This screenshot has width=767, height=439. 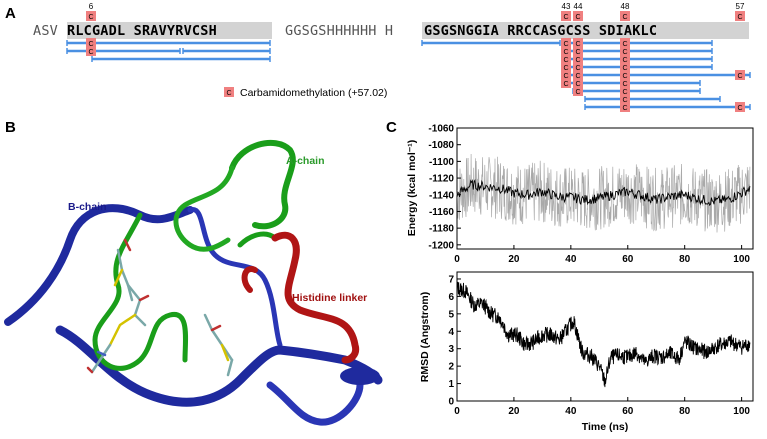 I want to click on seq-group-2: RLCGADL SRAVYRVCSH, so click(x=142, y=31).